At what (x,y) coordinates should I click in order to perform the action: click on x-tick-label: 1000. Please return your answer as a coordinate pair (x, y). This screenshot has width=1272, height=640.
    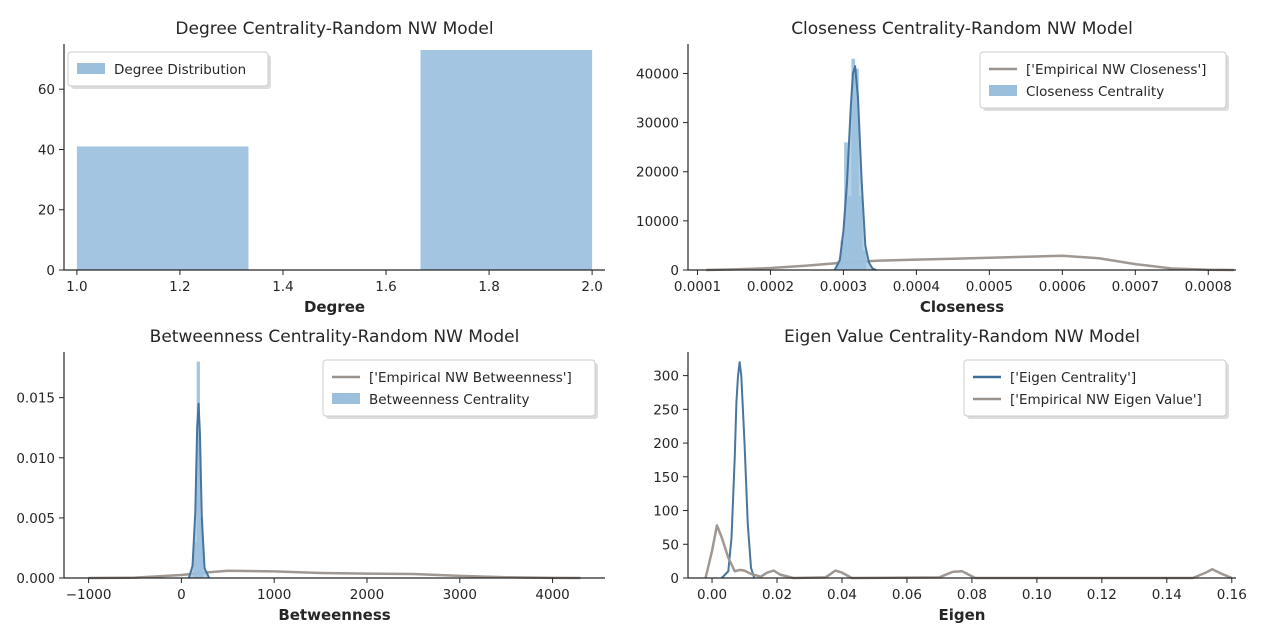
    Looking at the image, I should click on (274, 595).